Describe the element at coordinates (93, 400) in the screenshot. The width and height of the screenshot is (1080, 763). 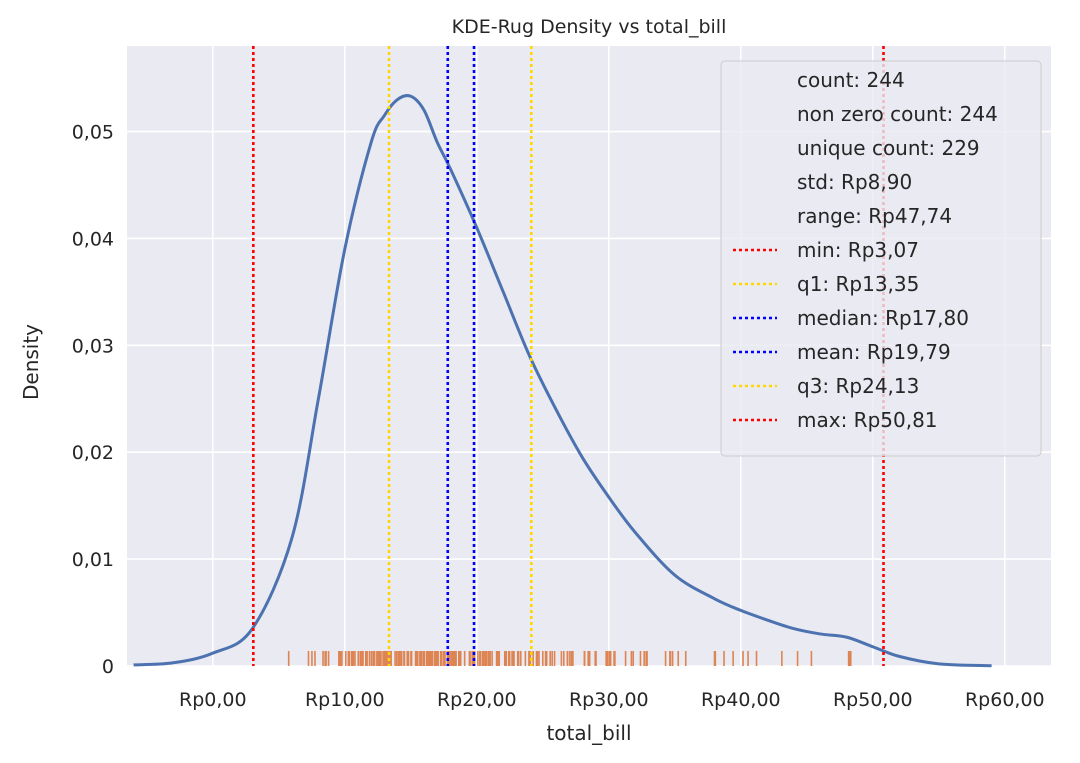
I see `y-tick-labels: 0 0,01 0,02 0,03 0,04 0,05` at that location.